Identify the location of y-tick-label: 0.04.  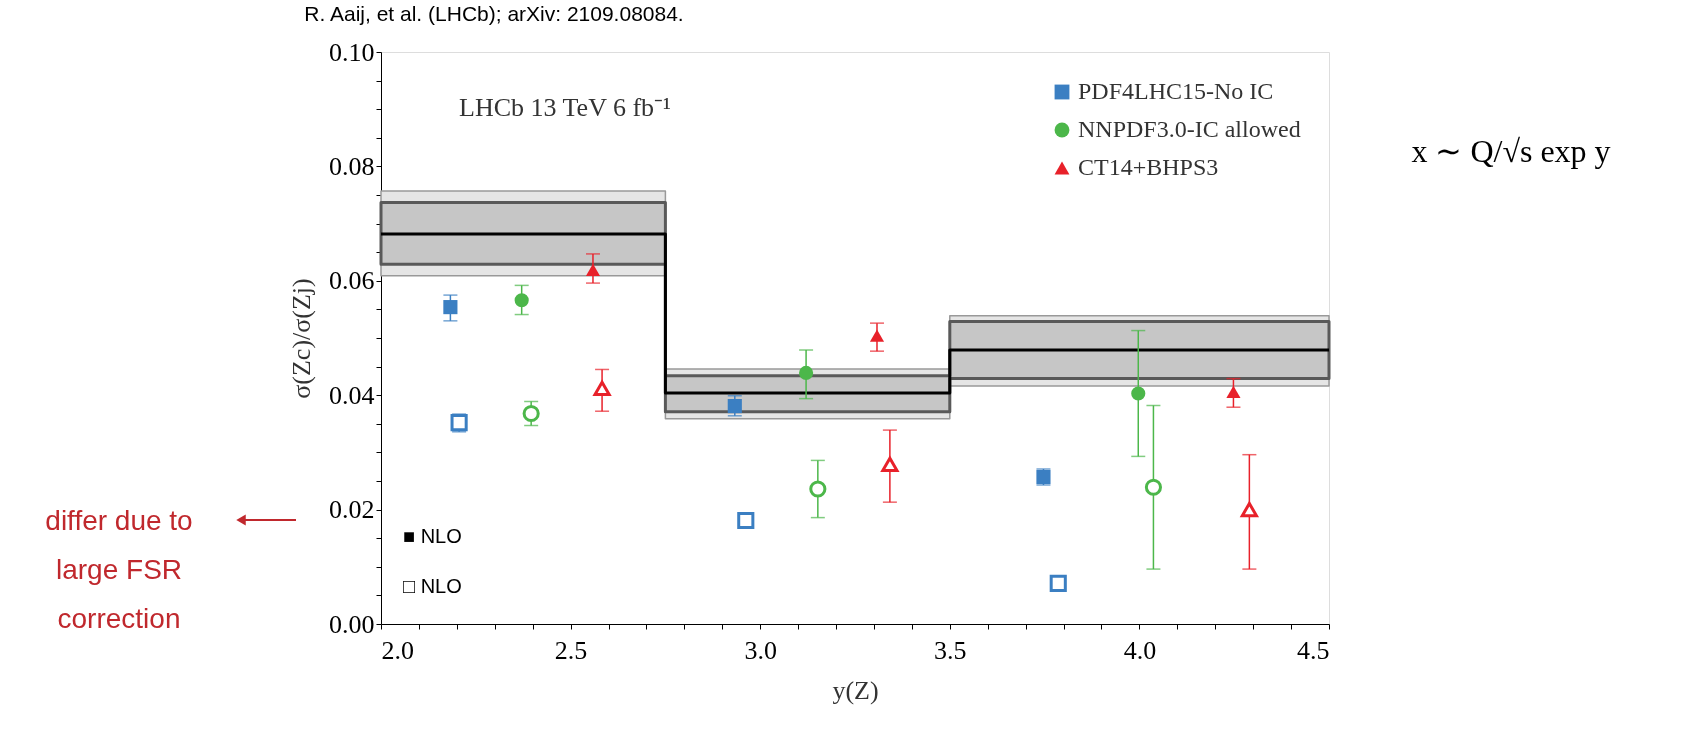
(352, 395).